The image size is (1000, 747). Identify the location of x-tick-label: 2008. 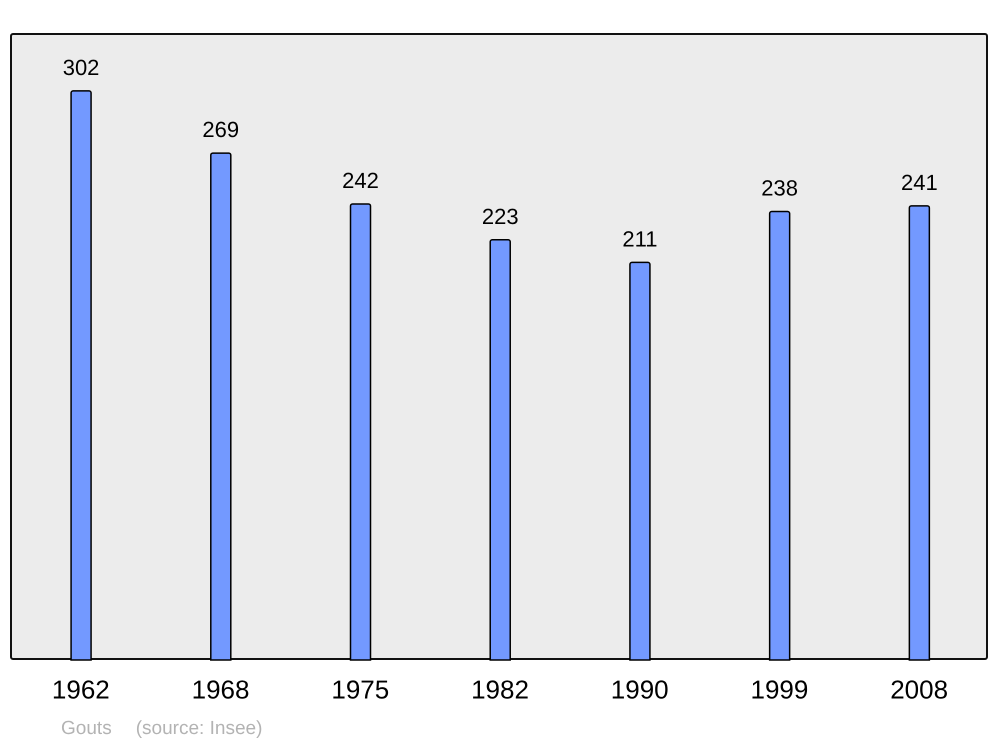
(919, 689).